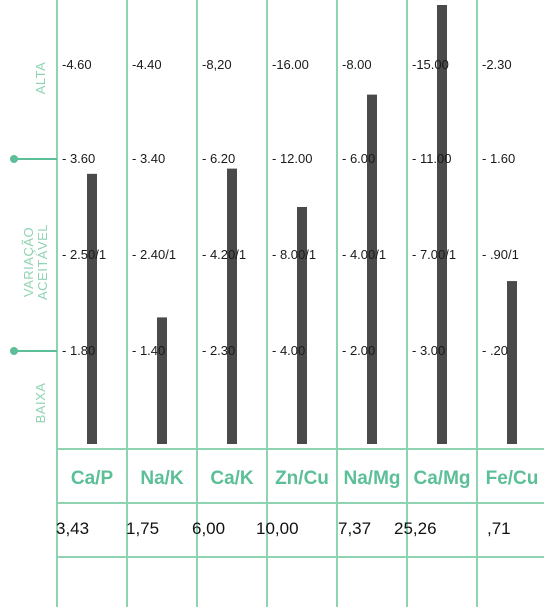  I want to click on zone-labels: ALTA VARIAÇÃO ACEITÁVEL BAIXA, so click(35, 243).